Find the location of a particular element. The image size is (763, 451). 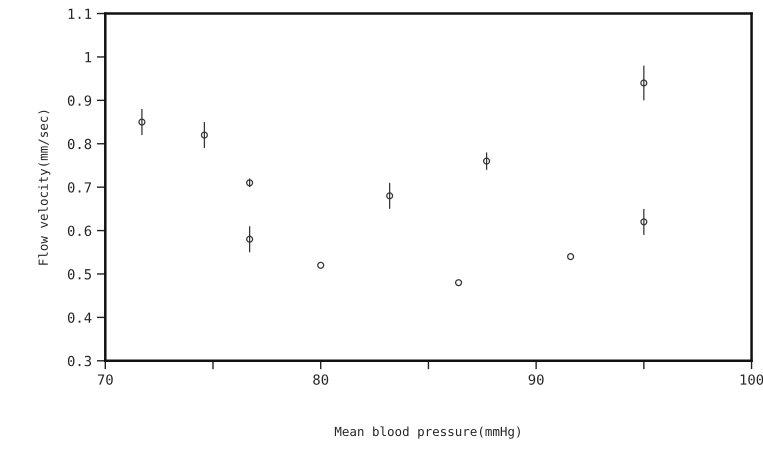

y-tick-label: 0.5 is located at coordinates (79, 274).